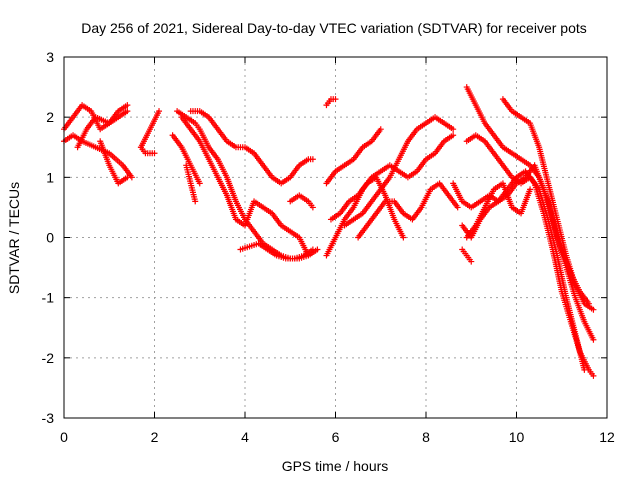 This screenshot has width=640, height=480. I want to click on x-tick-label: 4, so click(245, 437).